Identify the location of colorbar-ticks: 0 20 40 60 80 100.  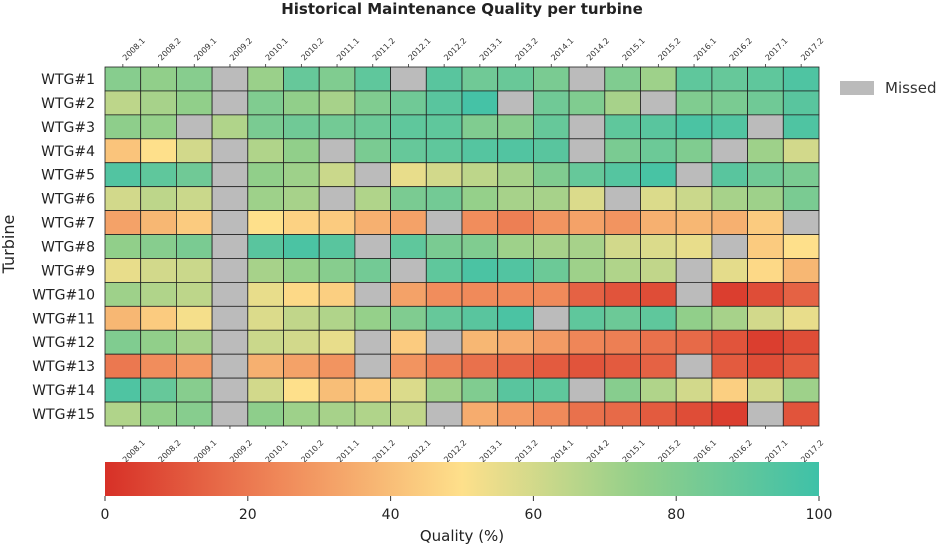
(466, 509).